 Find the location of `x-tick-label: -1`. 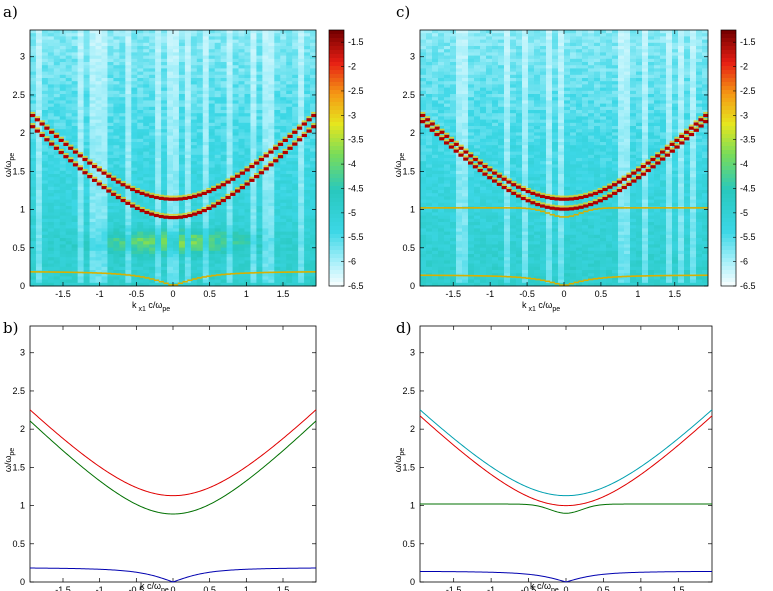

x-tick-label: -1 is located at coordinates (100, 588).